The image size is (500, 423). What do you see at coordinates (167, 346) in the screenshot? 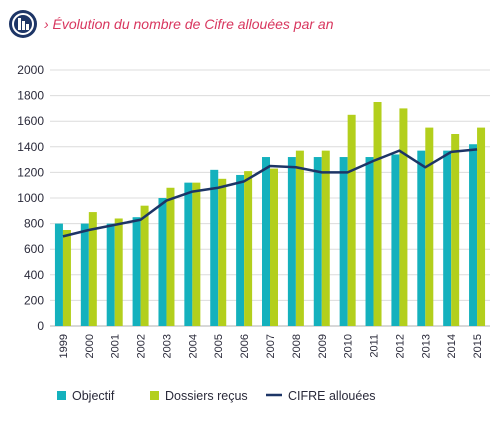
I see `x-tick-label: 2003` at bounding box center [167, 346].